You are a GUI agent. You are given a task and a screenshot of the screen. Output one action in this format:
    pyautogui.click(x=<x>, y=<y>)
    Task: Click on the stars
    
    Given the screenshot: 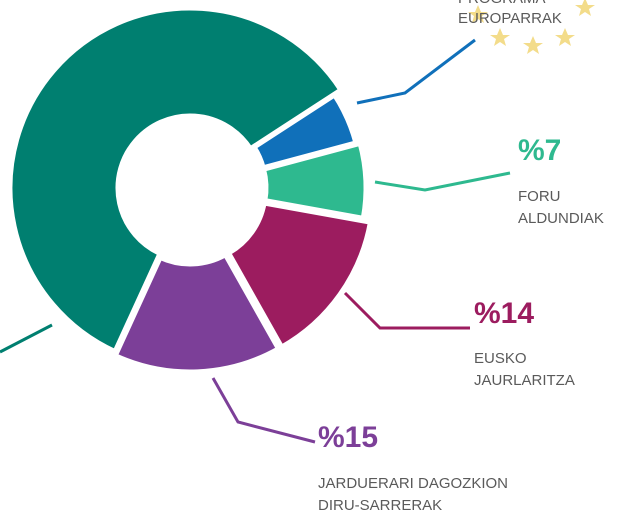 What is the action you would take?
    pyautogui.click(x=531, y=27)
    